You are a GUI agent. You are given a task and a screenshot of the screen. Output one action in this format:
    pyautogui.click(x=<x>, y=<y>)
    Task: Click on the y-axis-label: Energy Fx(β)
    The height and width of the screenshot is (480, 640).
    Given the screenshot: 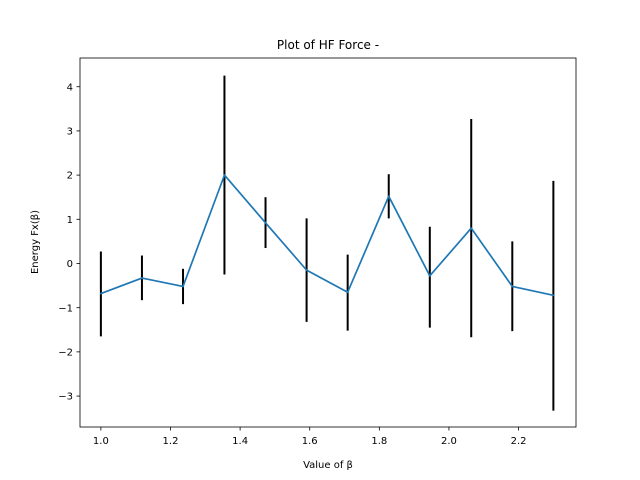 What is the action you would take?
    pyautogui.click(x=35, y=242)
    